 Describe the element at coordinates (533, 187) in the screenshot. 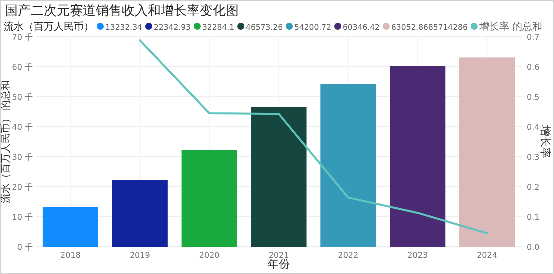

I see `y2-tick-label: 0.2` at that location.